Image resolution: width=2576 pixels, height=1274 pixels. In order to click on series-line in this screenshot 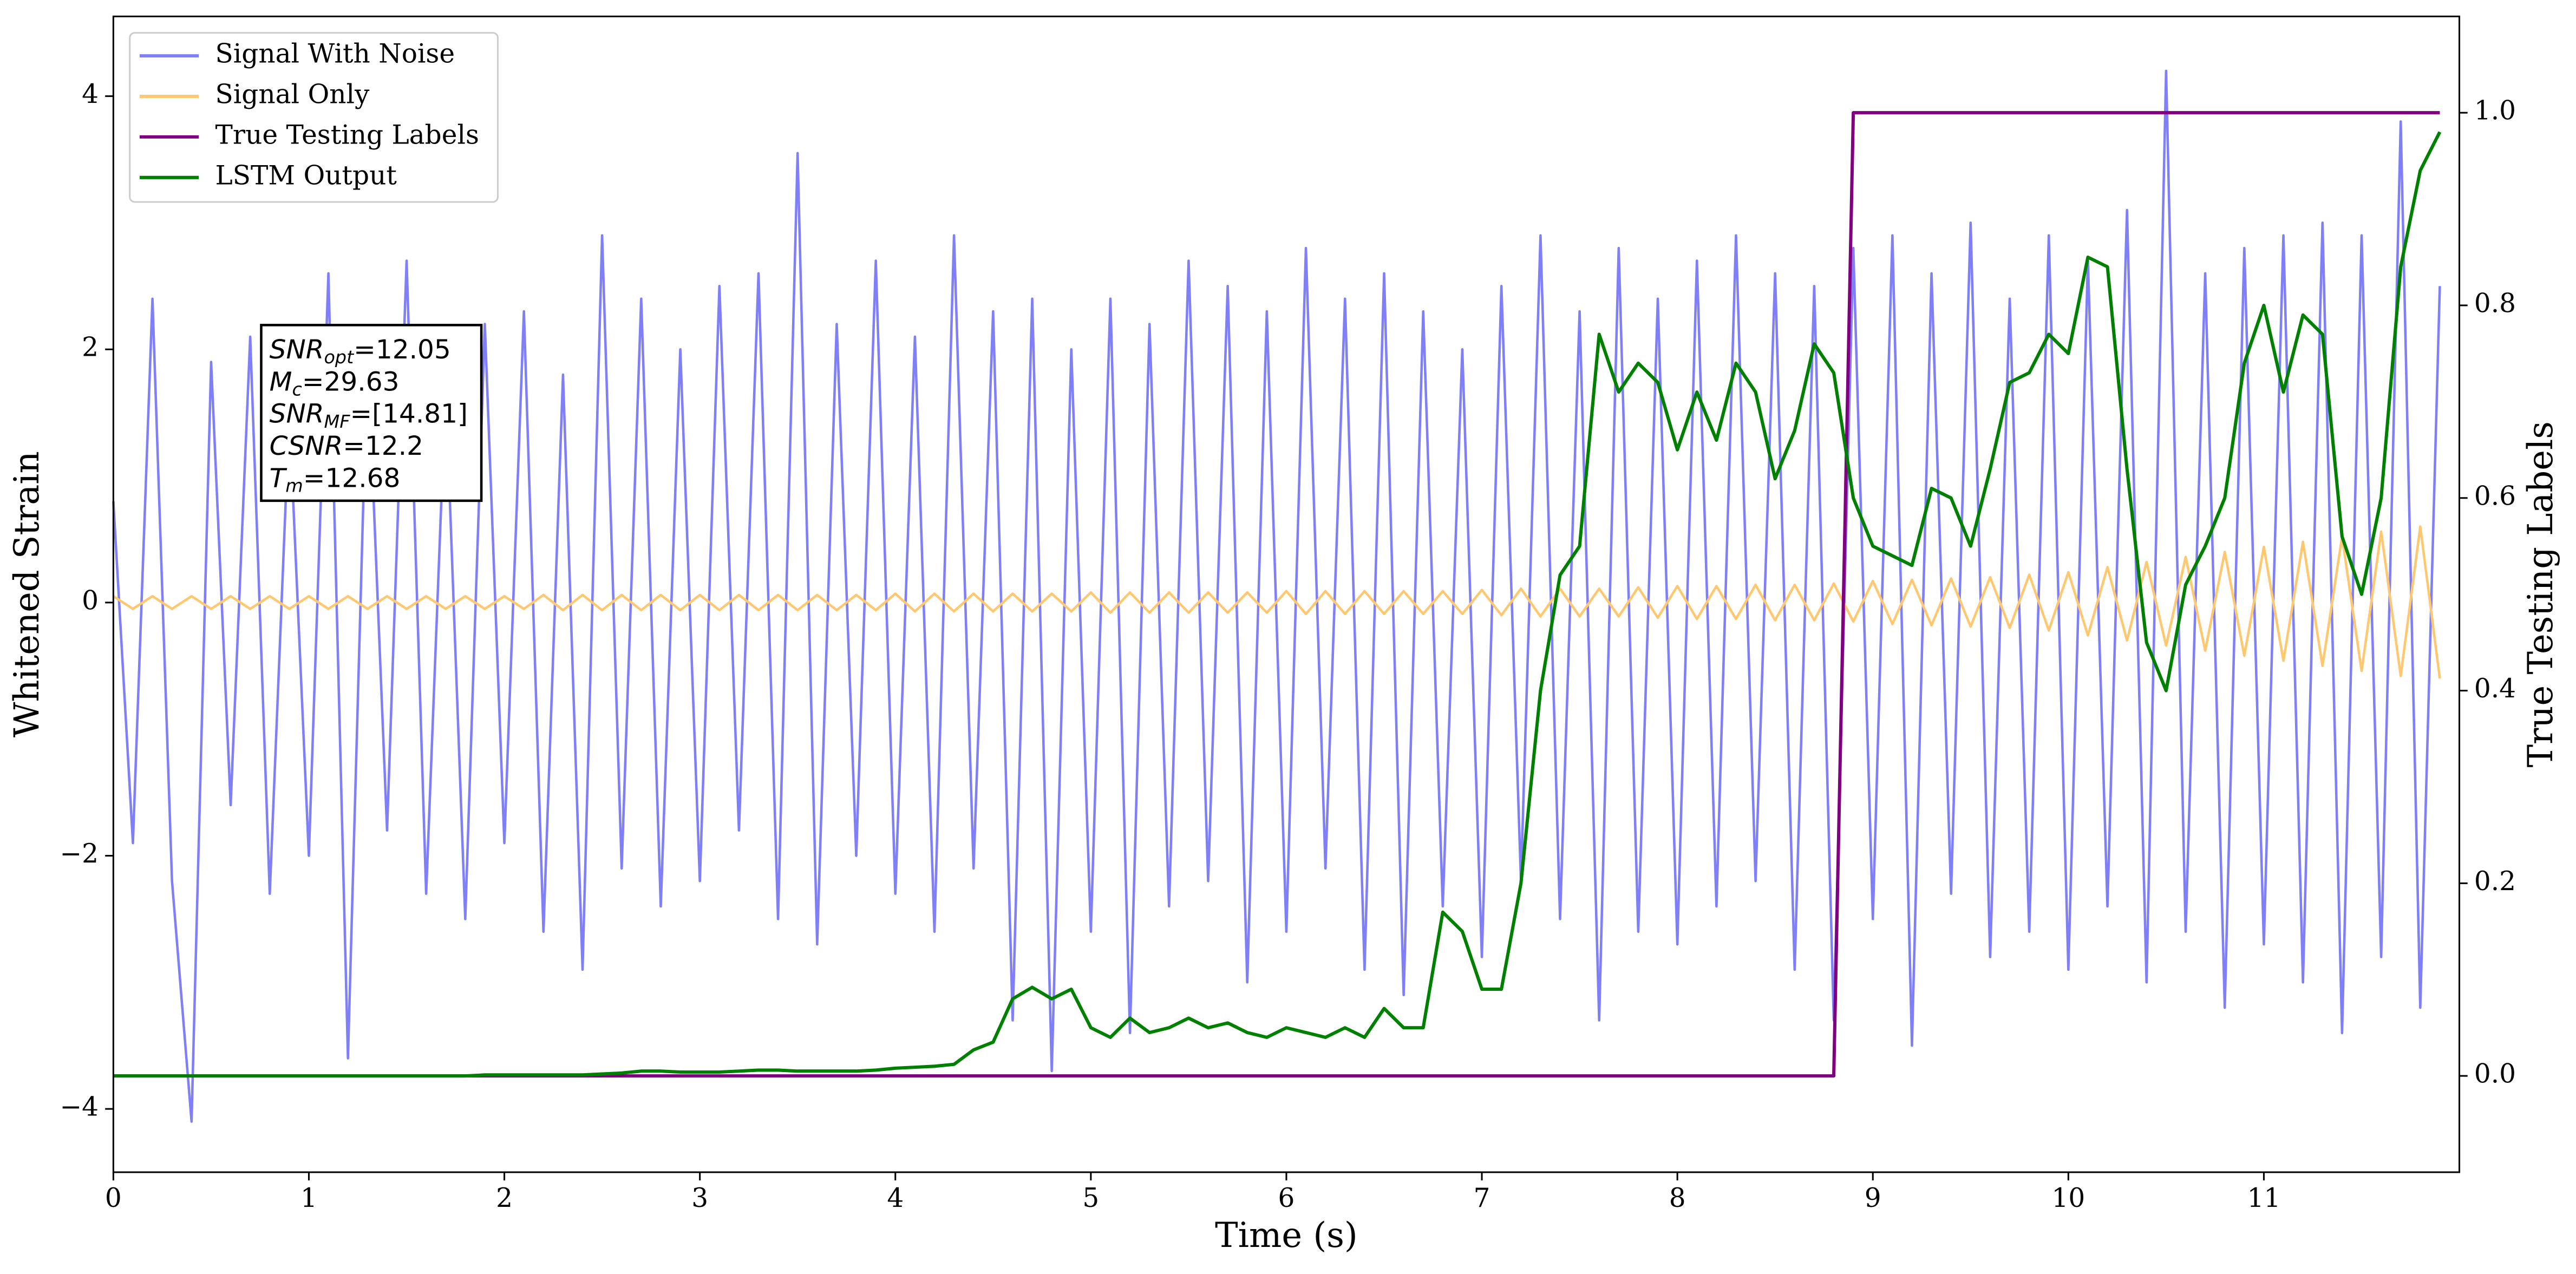, I will do `click(1277, 602)`.